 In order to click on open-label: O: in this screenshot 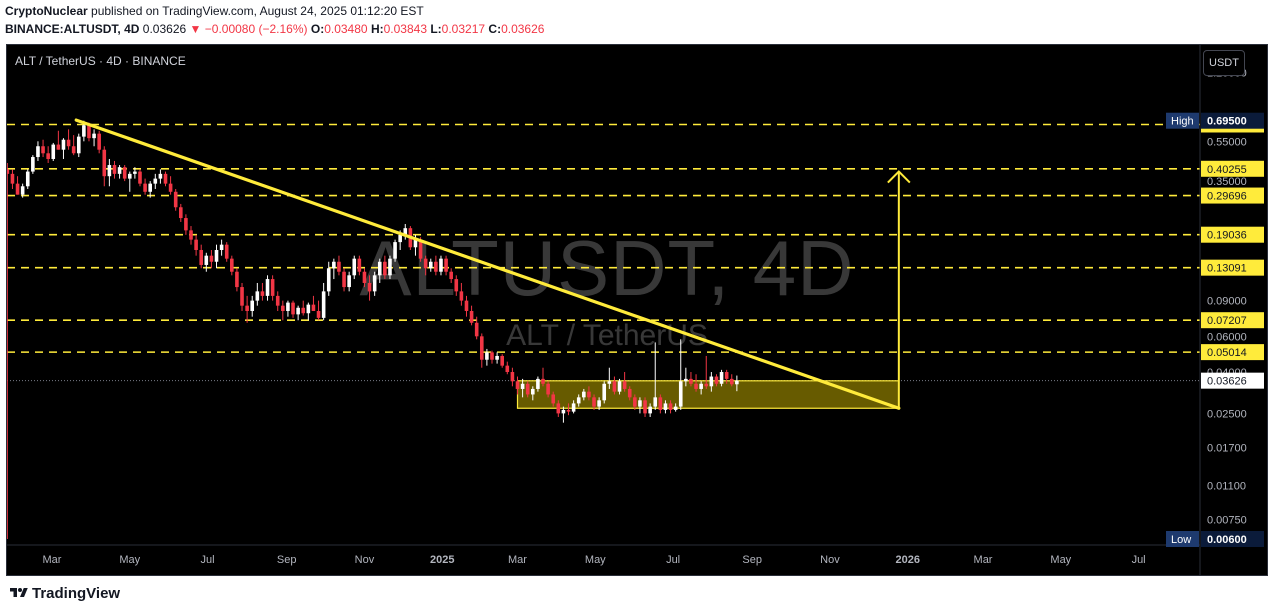, I will do `click(317, 29)`.